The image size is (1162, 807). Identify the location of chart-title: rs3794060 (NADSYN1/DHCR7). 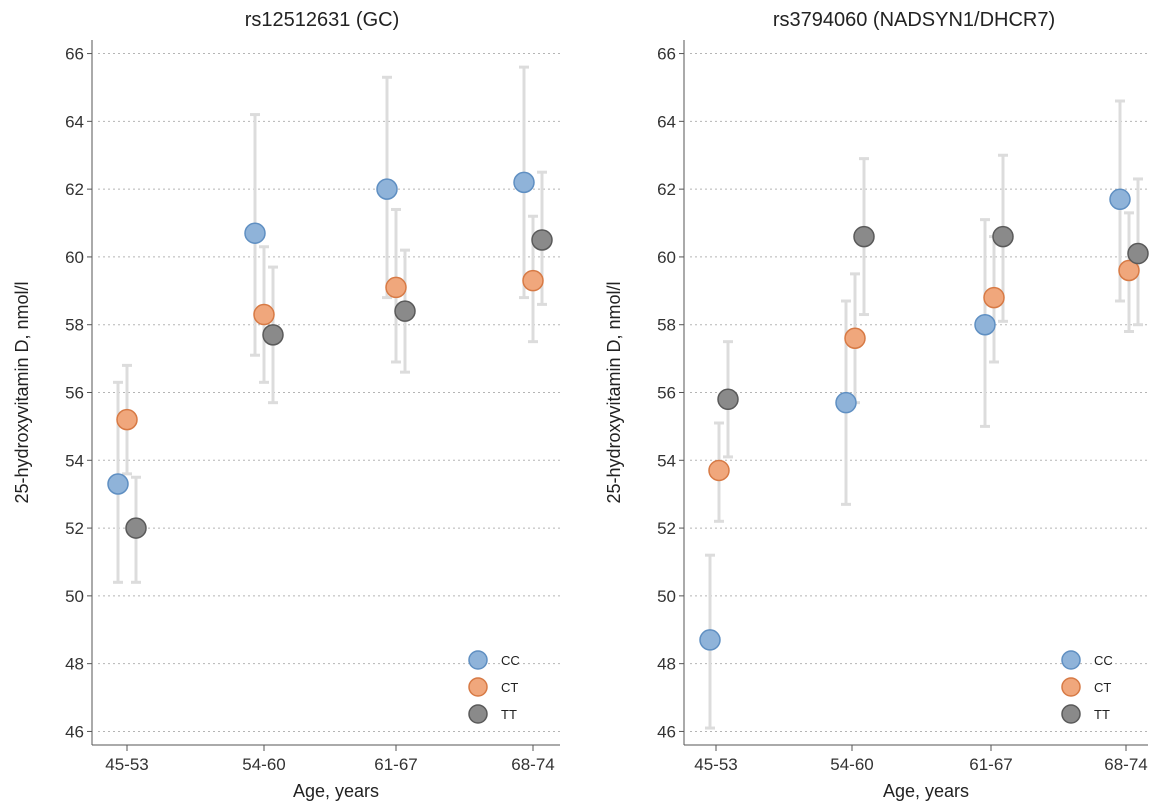
(914, 20).